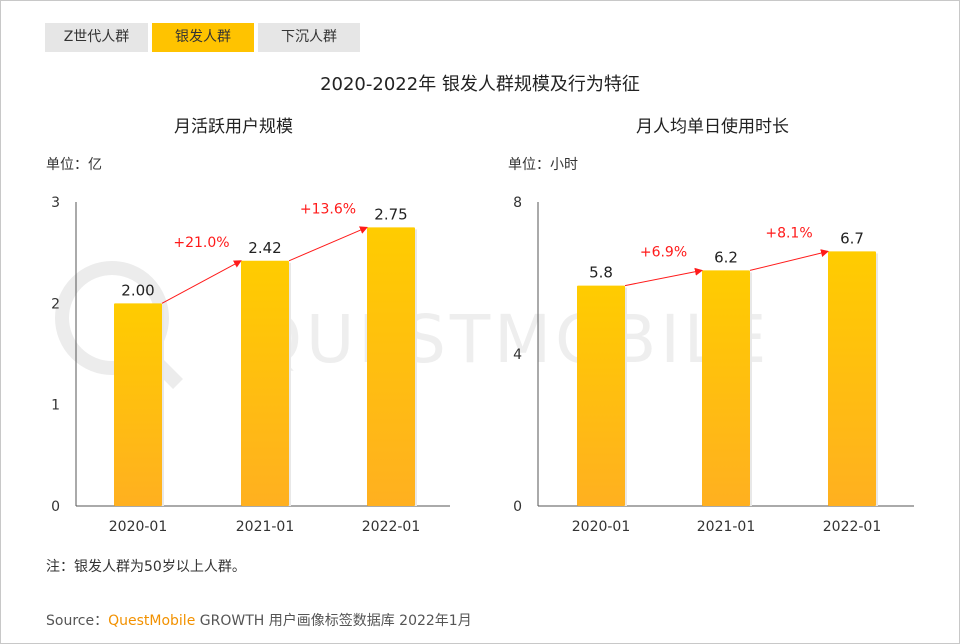  What do you see at coordinates (510, 339) in the screenshot?
I see `watermark-text: QUESTMOBILE` at bounding box center [510, 339].